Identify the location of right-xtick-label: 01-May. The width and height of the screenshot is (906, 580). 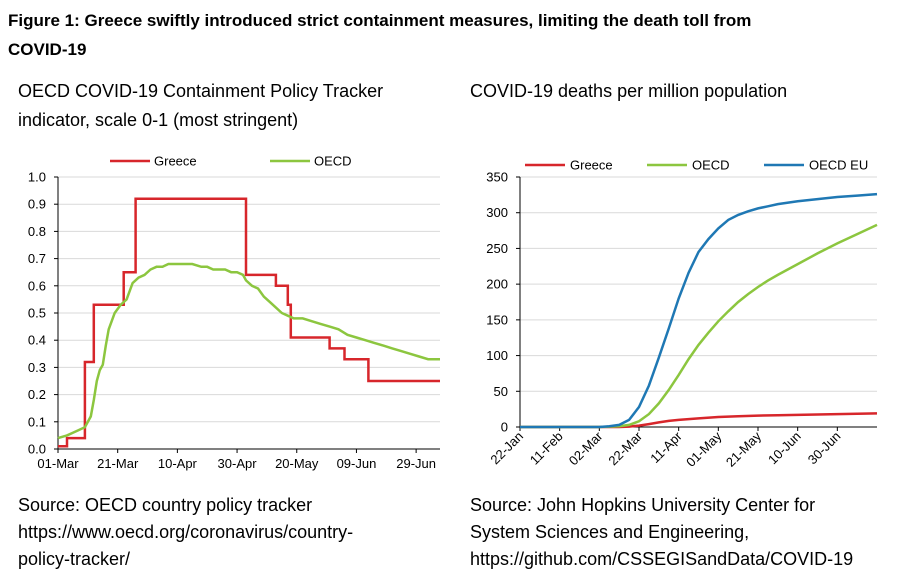
(704, 449).